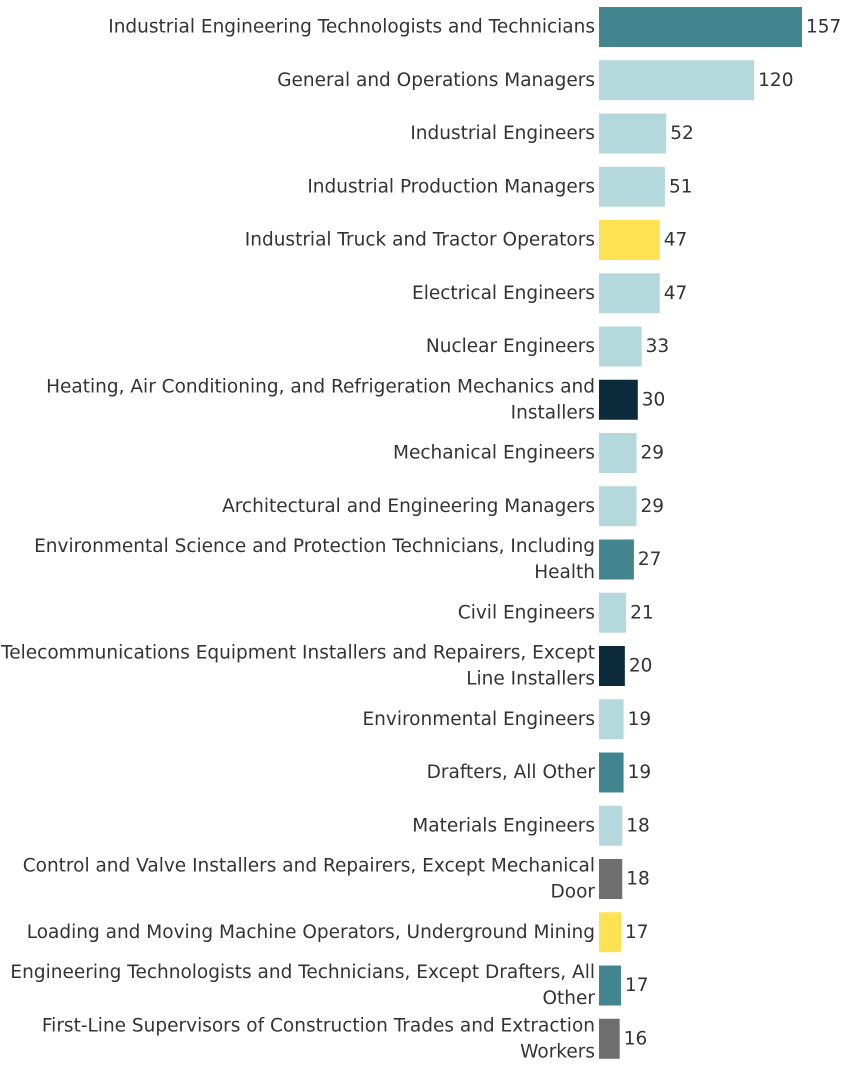  Describe the element at coordinates (775, 80) in the screenshot. I see `value-label: 120` at that location.